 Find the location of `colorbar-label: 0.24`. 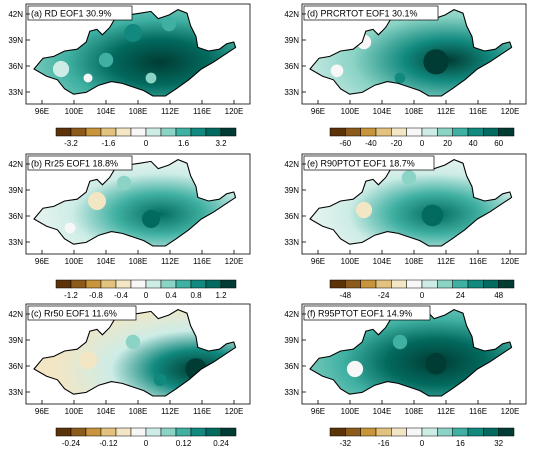

colorbar-label: 0.24 is located at coordinates (221, 443).